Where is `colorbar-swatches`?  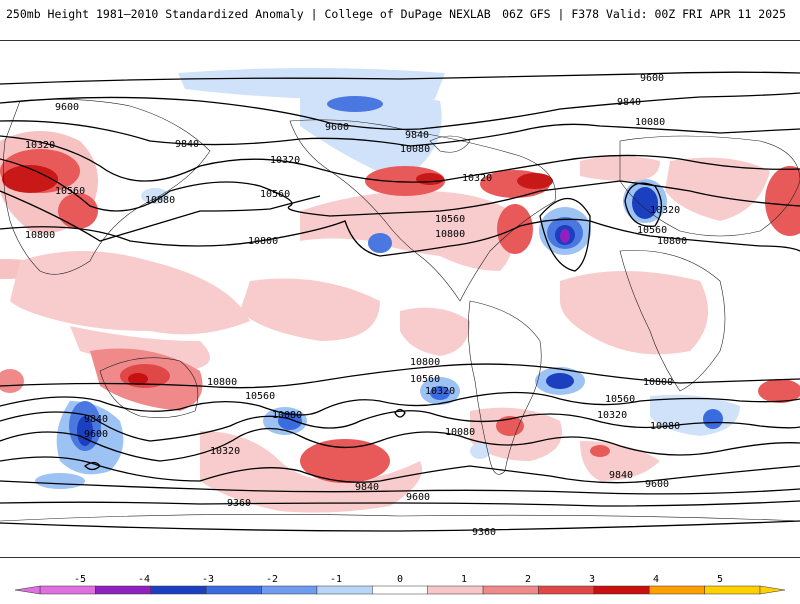 colorbar-swatches is located at coordinates (400, 590).